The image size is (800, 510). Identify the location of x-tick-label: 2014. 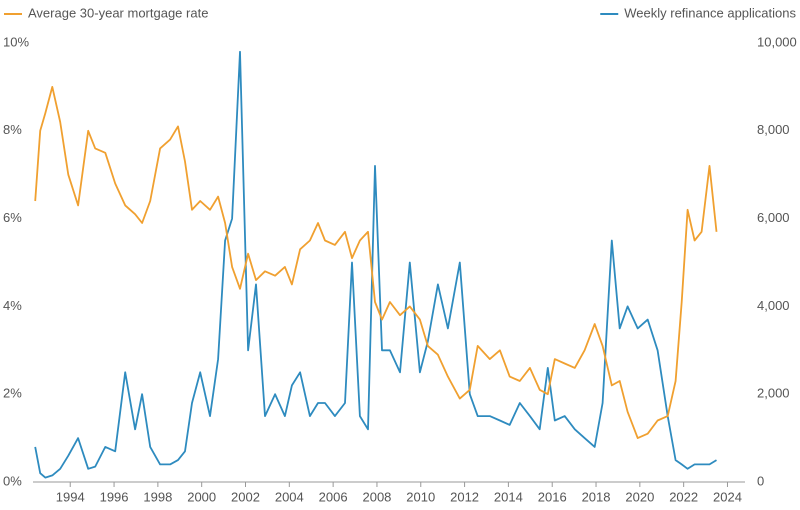
(508, 496).